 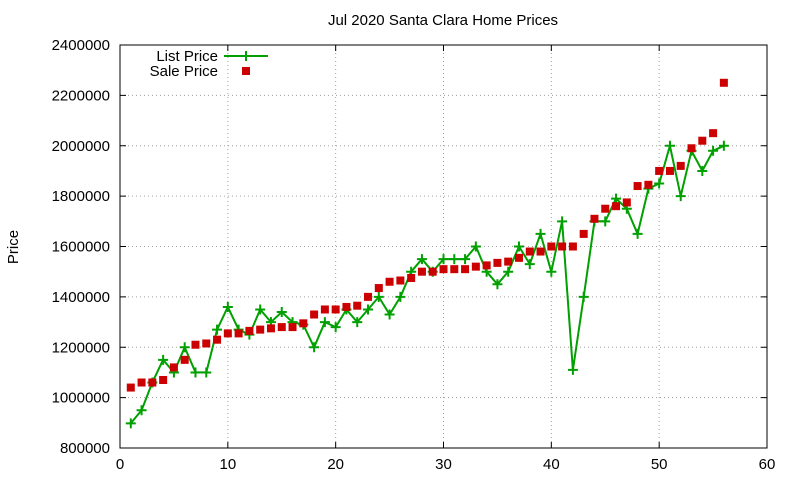 I want to click on y-tick-label: 1200000, so click(x=81, y=347).